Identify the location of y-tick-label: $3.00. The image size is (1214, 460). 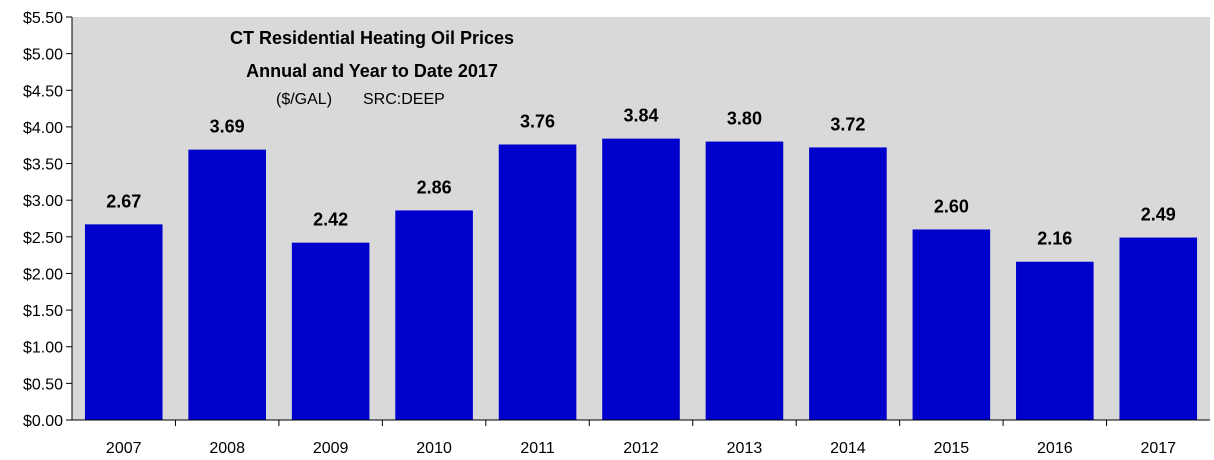
(43, 201).